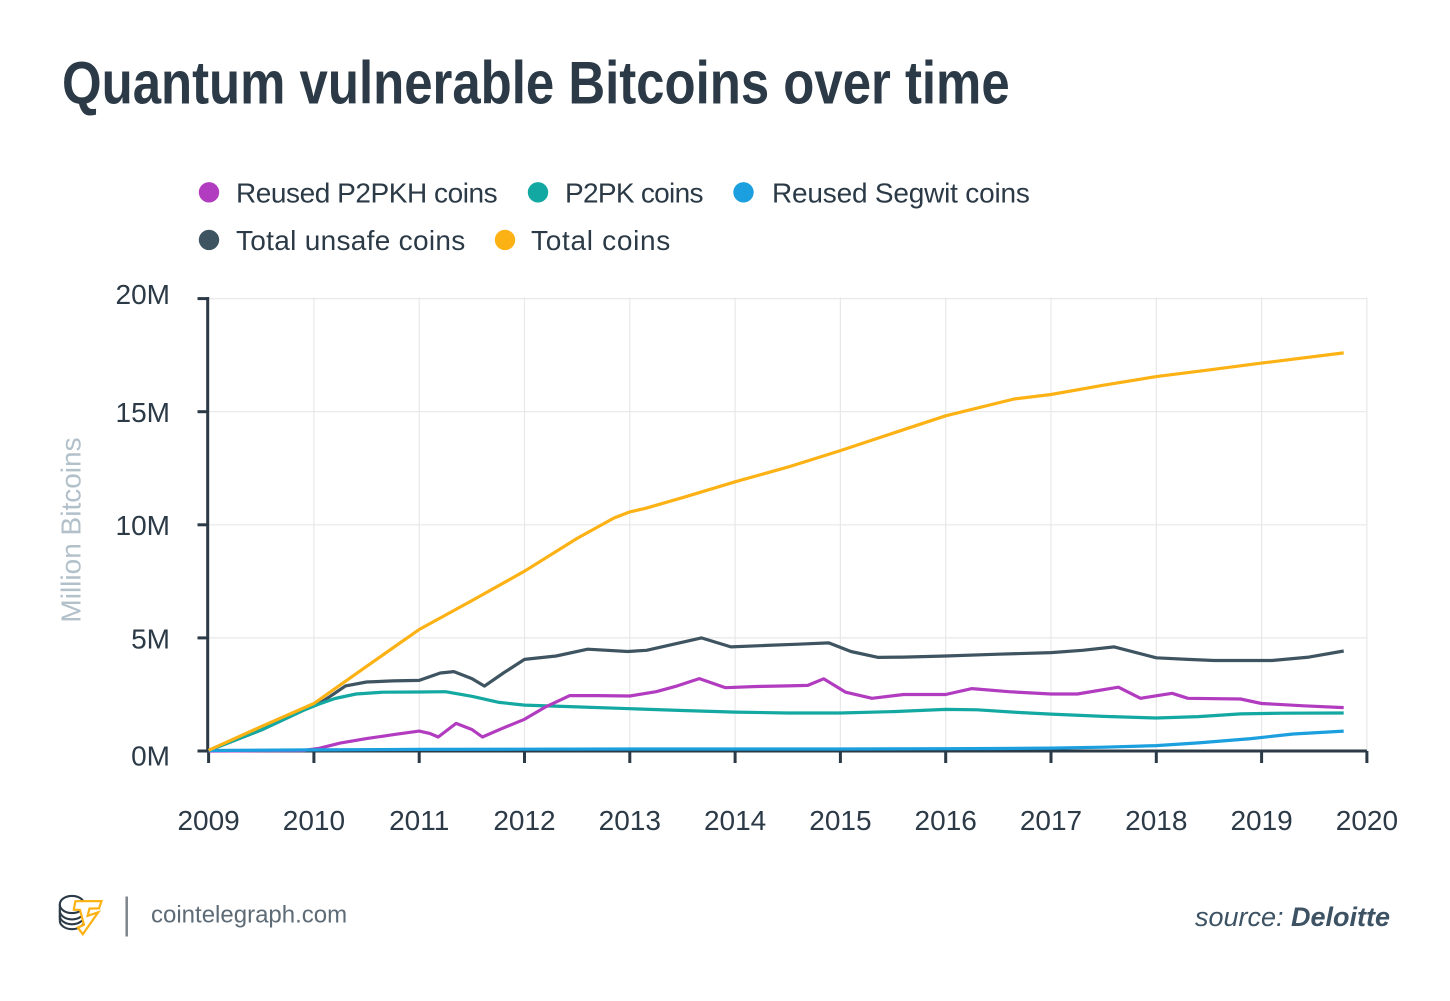 This screenshot has height=1001, width=1450. What do you see at coordinates (630, 820) in the screenshot?
I see `svg-text: 2013` at bounding box center [630, 820].